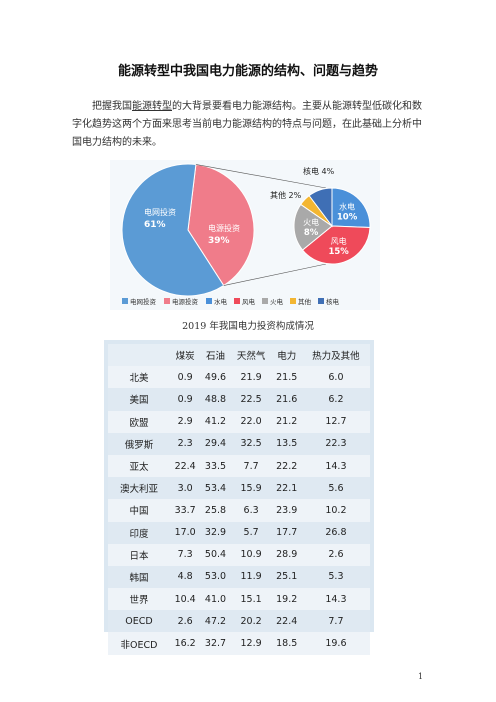  I want to click on legend-label: 火电, so click(277, 301).